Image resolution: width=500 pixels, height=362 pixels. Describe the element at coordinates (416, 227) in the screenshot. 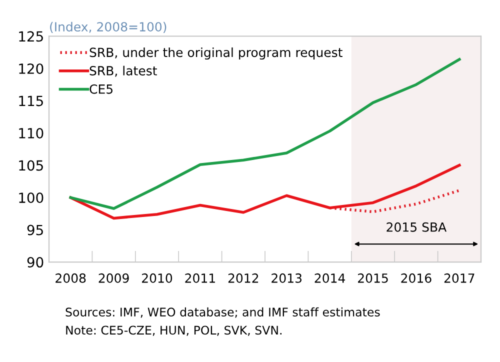

I see `band-label: 2015 SBA` at that location.